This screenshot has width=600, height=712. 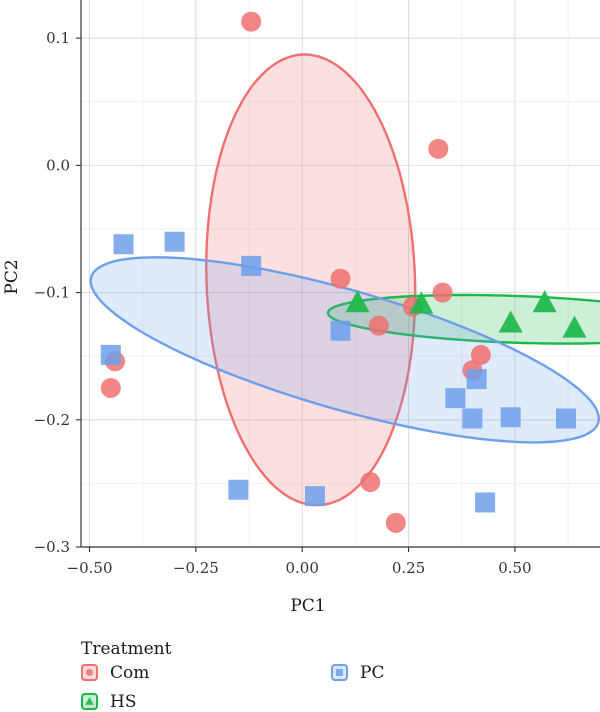 What do you see at coordinates (129, 673) in the screenshot?
I see `legend-label-com: Com` at bounding box center [129, 673].